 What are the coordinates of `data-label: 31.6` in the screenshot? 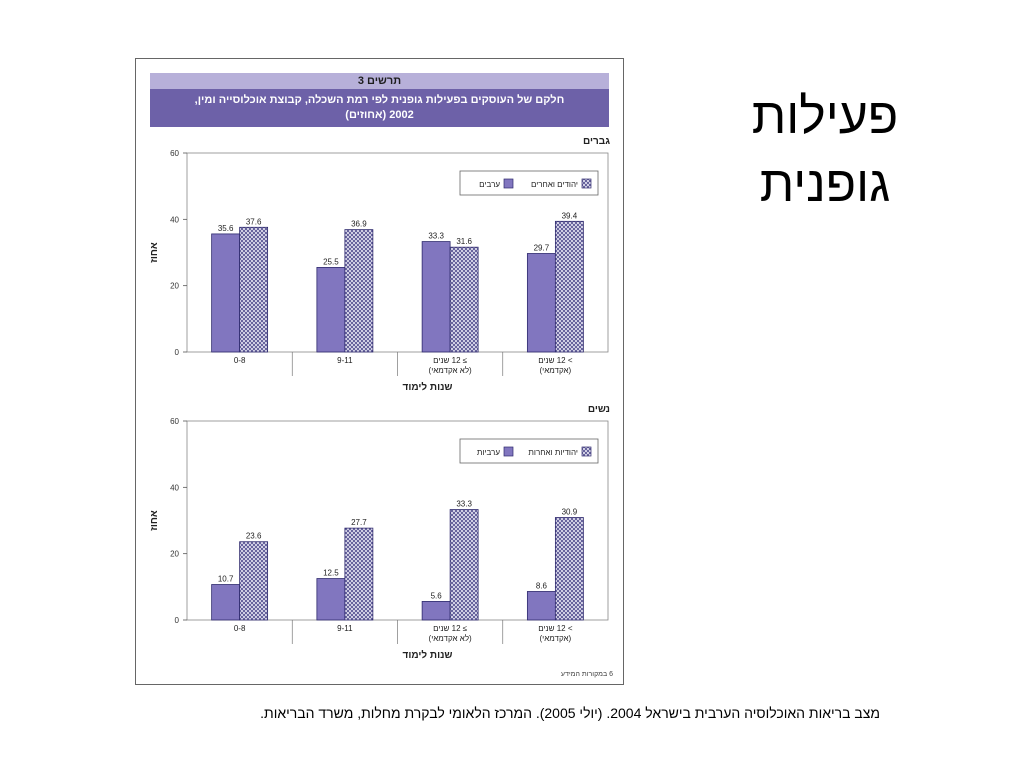 It's located at (464, 241).